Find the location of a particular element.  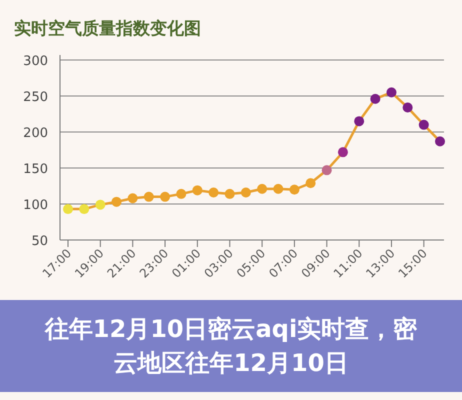

y-tick-label: 250 is located at coordinates (35, 97).